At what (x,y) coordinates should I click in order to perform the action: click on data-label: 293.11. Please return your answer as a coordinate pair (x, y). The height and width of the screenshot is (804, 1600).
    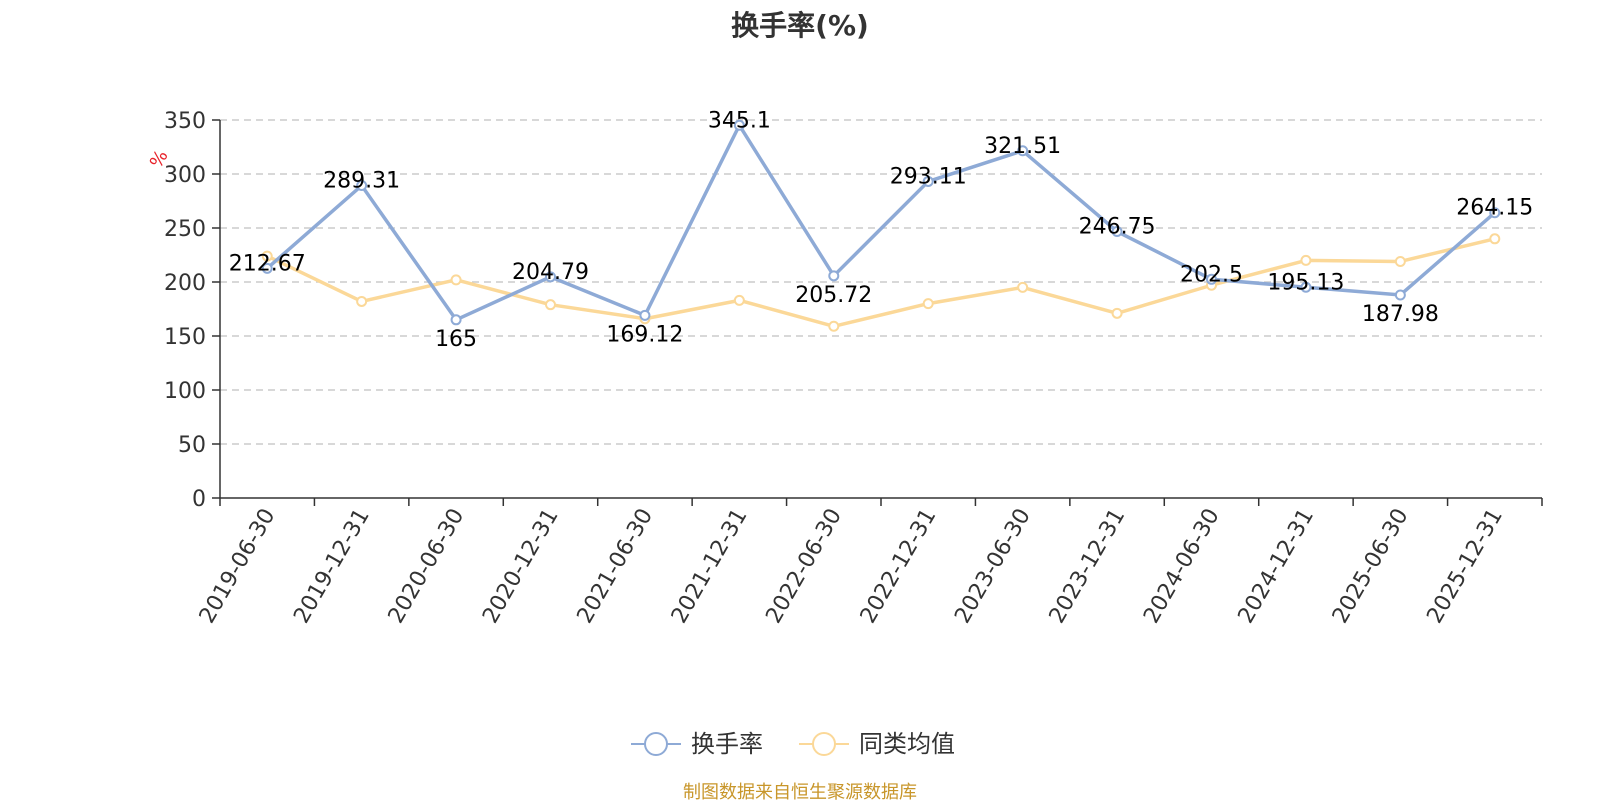
    Looking at the image, I should click on (928, 176).